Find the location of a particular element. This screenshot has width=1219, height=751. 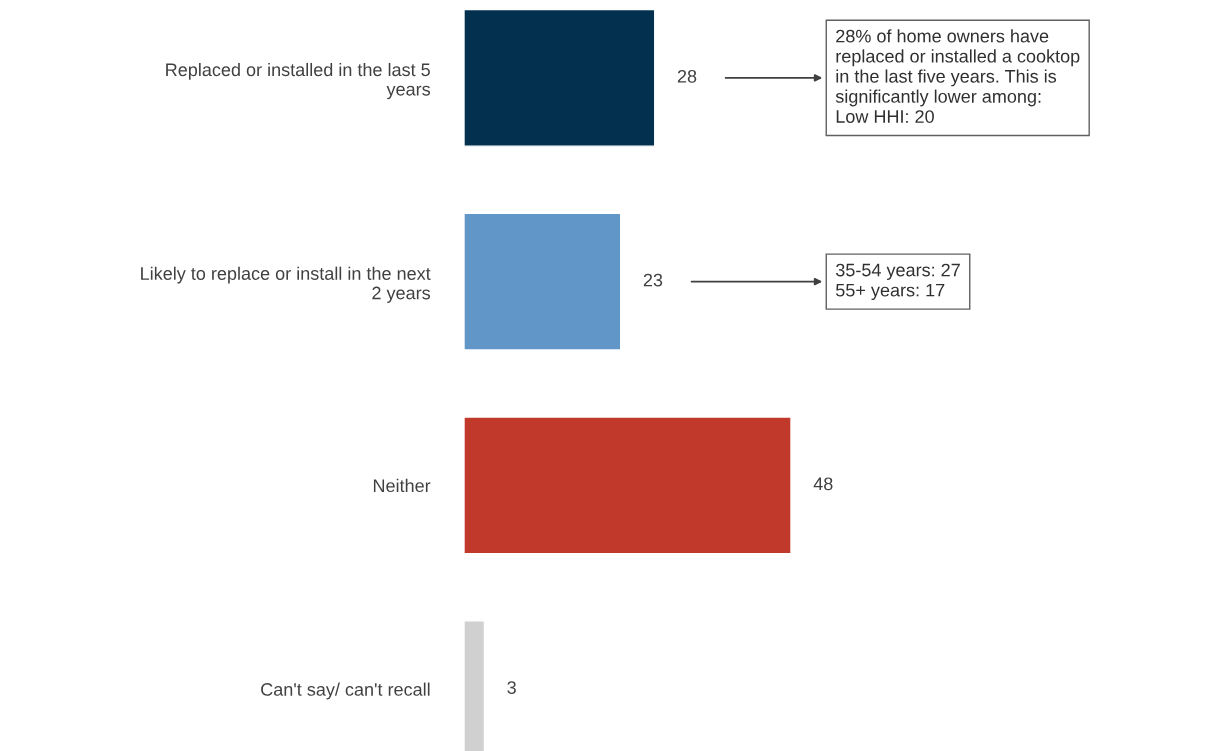

y-tick-label: Likely to replace or install in the next 2 years is located at coordinates (286, 284).